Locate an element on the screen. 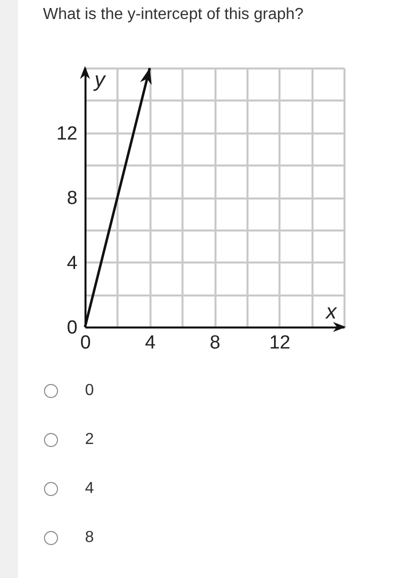 Image resolution: width=419 pixels, height=578 pixels. x-tick-label: 8 is located at coordinates (215, 343).